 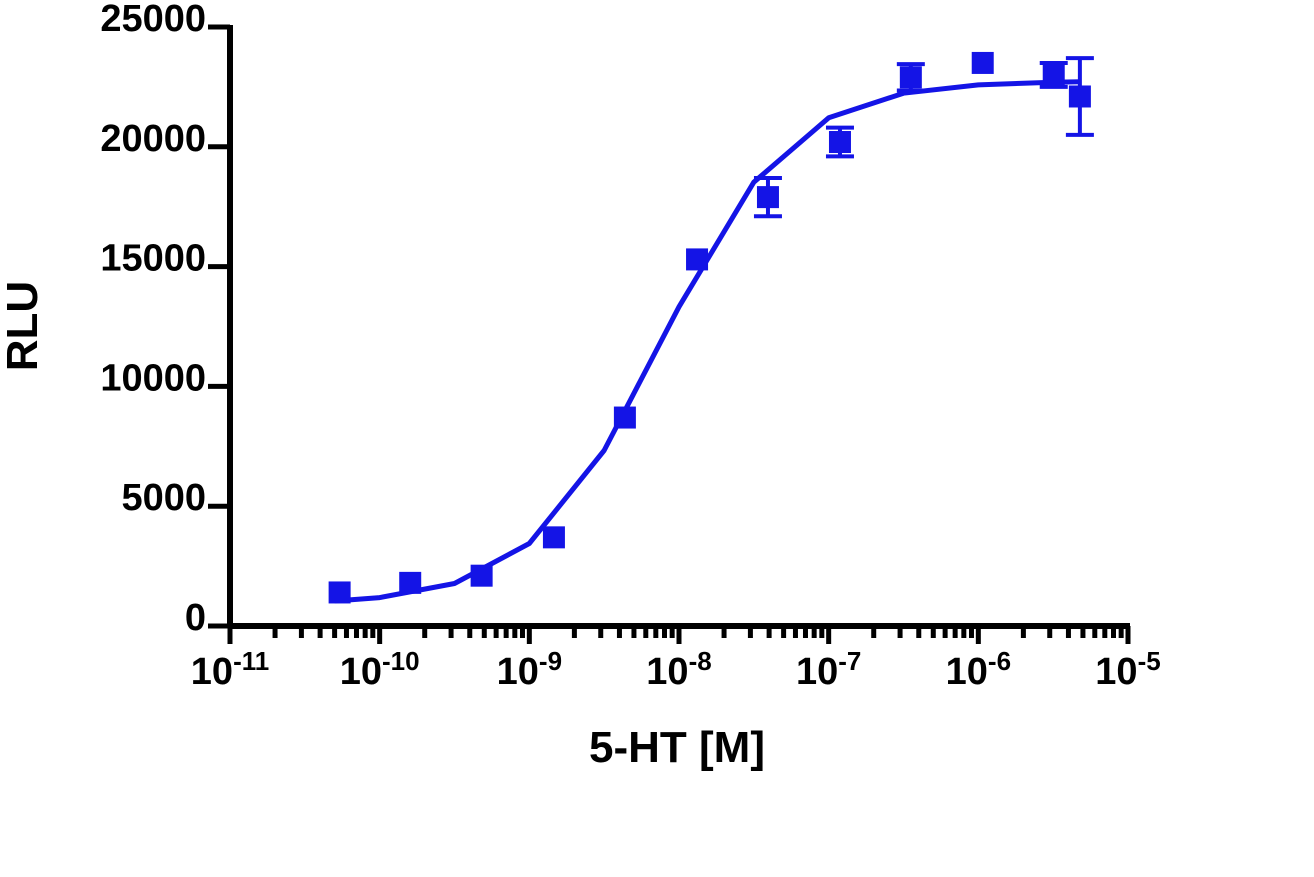 I want to click on x-tick-label: 10⁻⁵, so click(x=1127, y=669).